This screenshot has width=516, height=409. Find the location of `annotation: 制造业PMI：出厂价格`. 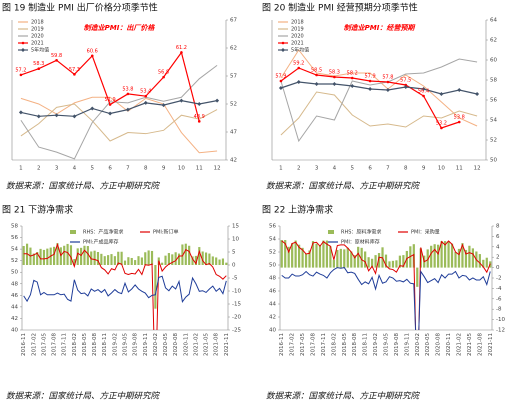

annotation: 制造业PMI：出厂价格 is located at coordinates (120, 27).